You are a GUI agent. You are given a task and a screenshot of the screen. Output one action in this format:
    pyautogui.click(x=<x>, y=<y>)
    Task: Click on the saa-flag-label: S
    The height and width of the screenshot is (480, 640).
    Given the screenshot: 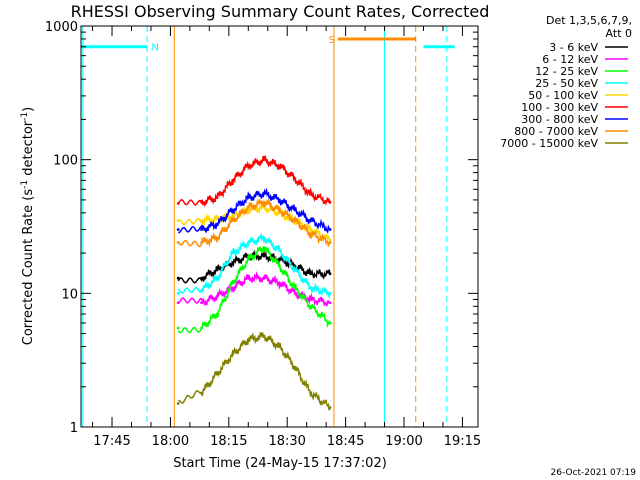 What is the action you would take?
    pyautogui.click(x=332, y=40)
    